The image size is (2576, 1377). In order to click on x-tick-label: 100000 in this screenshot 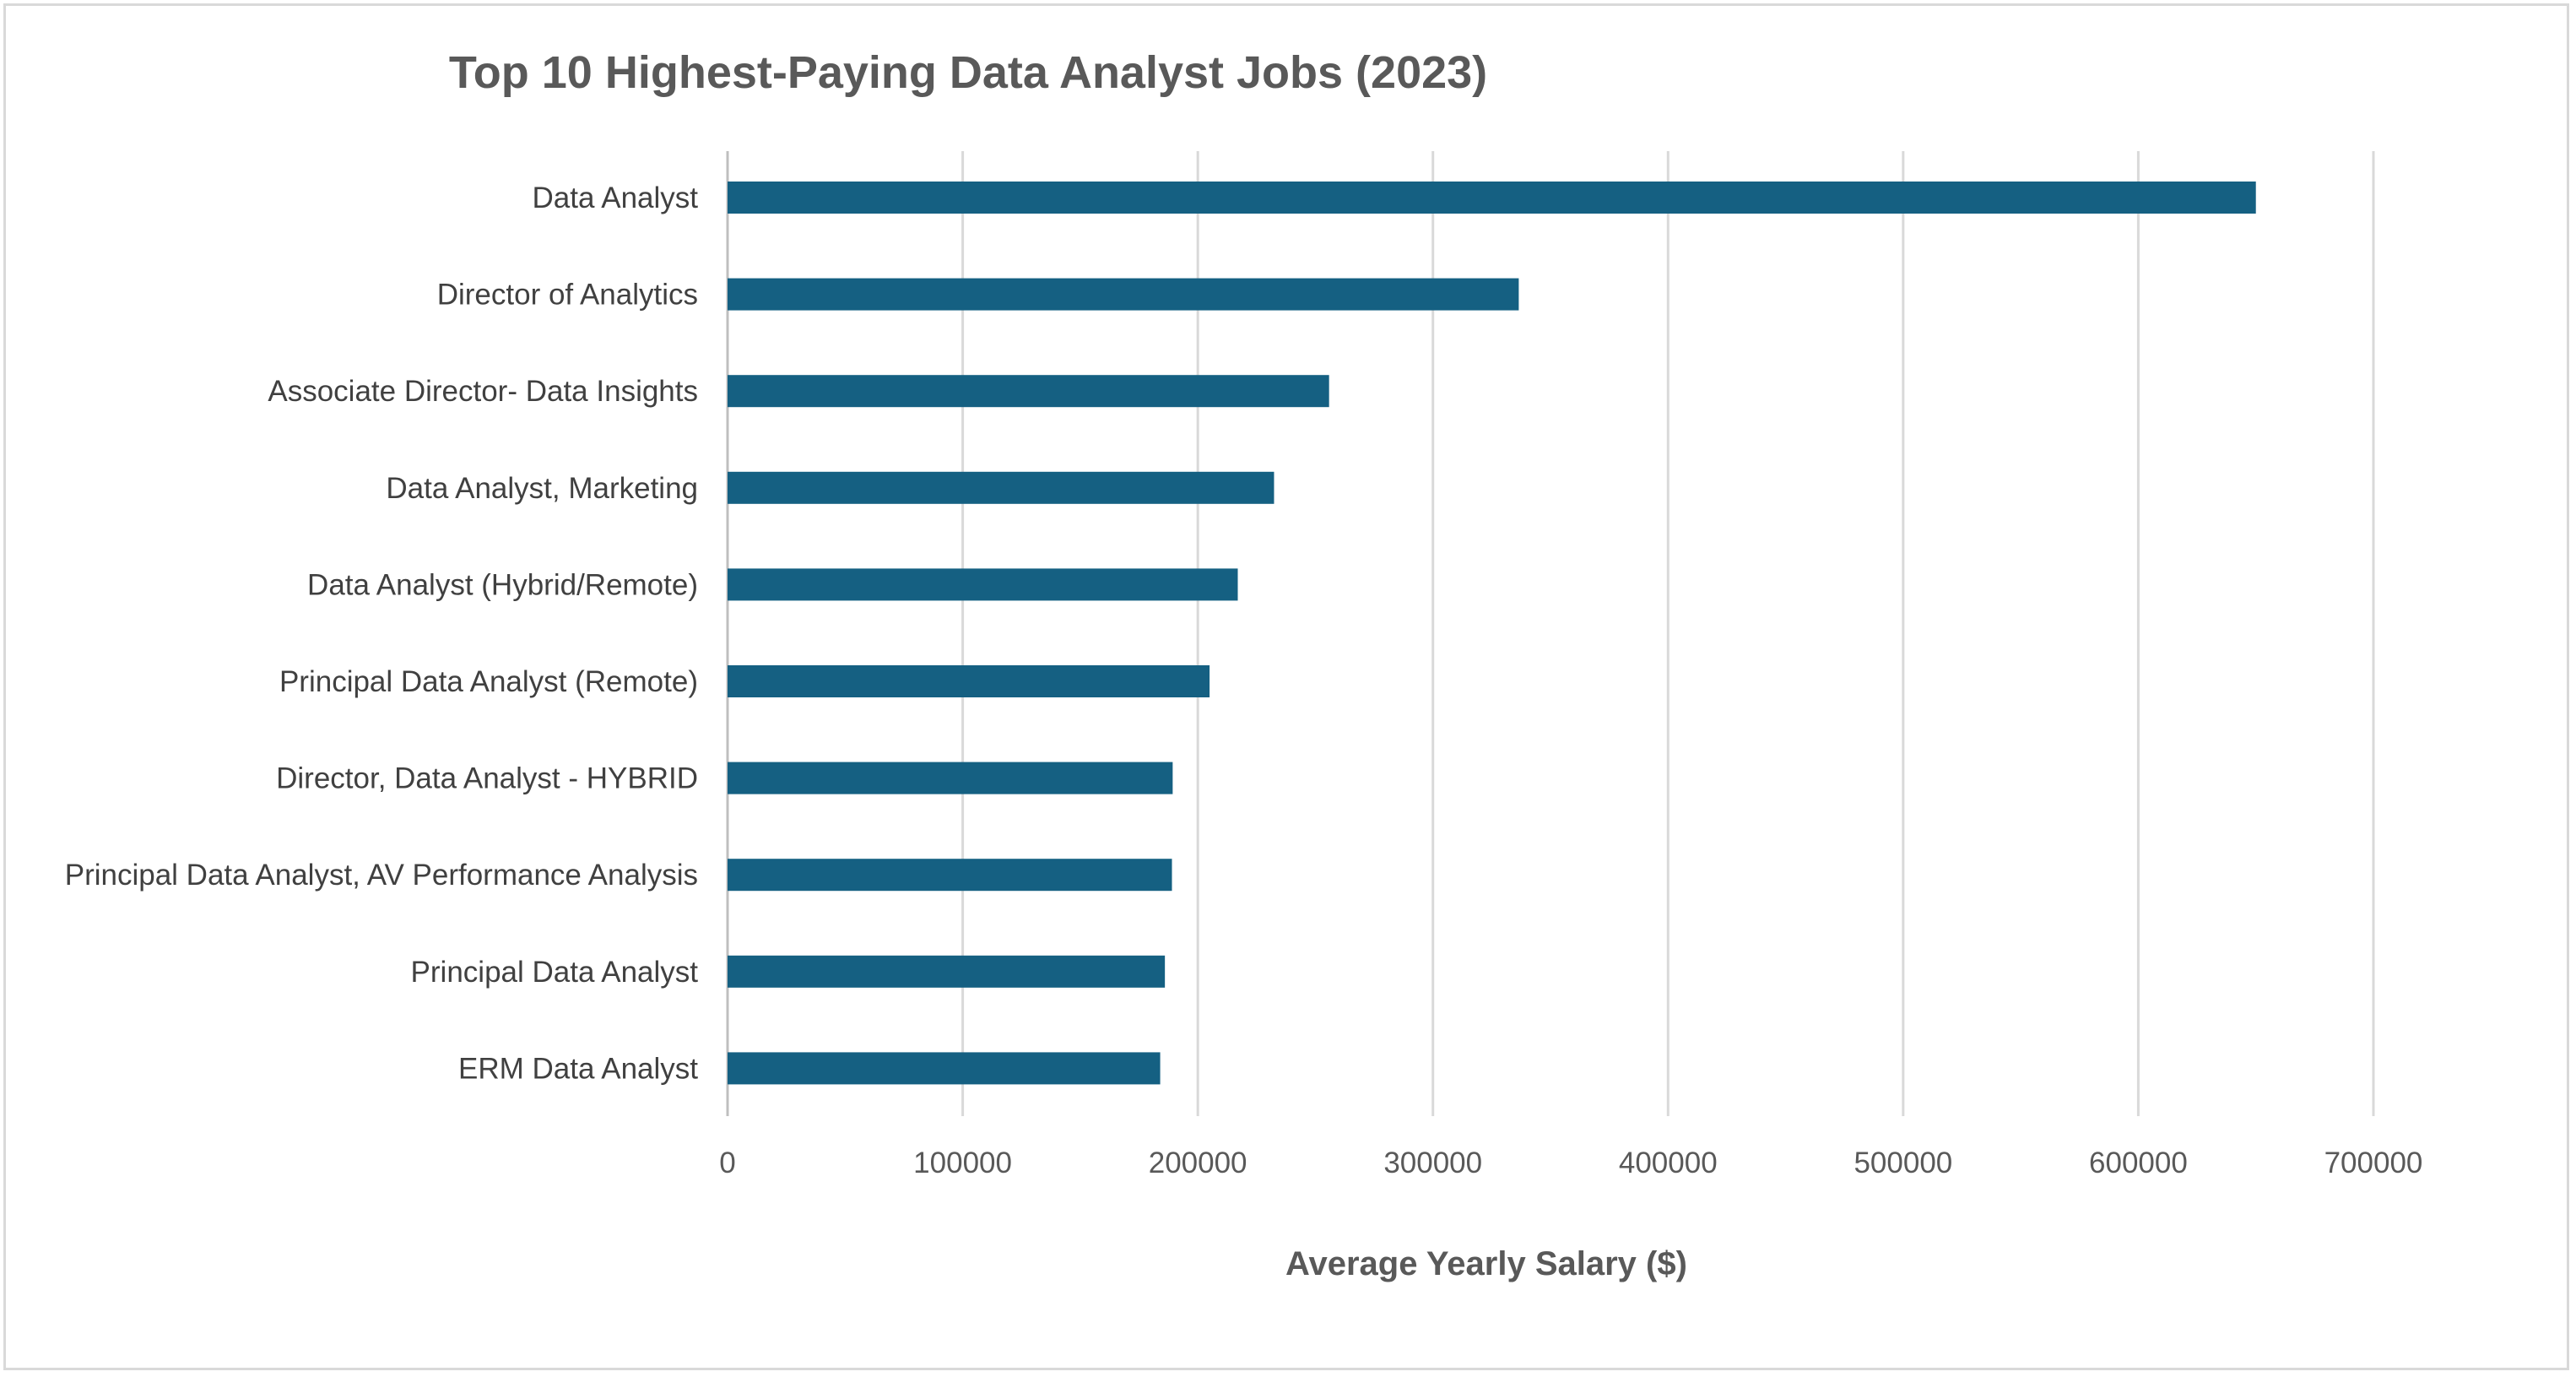, I will do `click(963, 1163)`.